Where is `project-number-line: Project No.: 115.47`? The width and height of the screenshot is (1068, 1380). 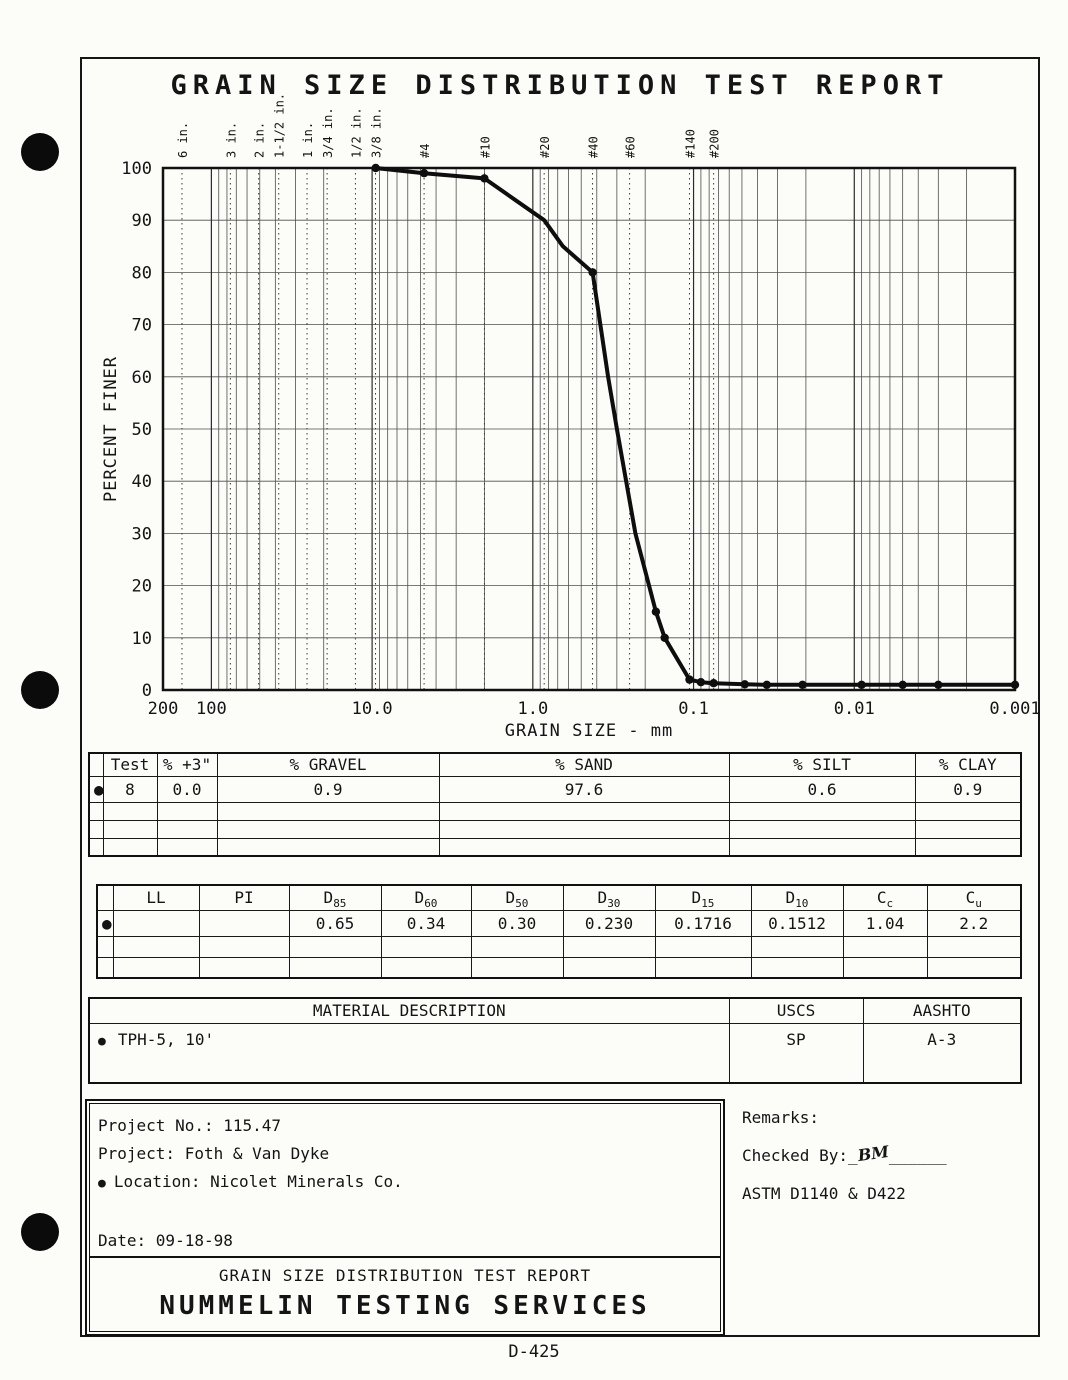
project-number-line: Project No.: 115.47 is located at coordinates (190, 1125).